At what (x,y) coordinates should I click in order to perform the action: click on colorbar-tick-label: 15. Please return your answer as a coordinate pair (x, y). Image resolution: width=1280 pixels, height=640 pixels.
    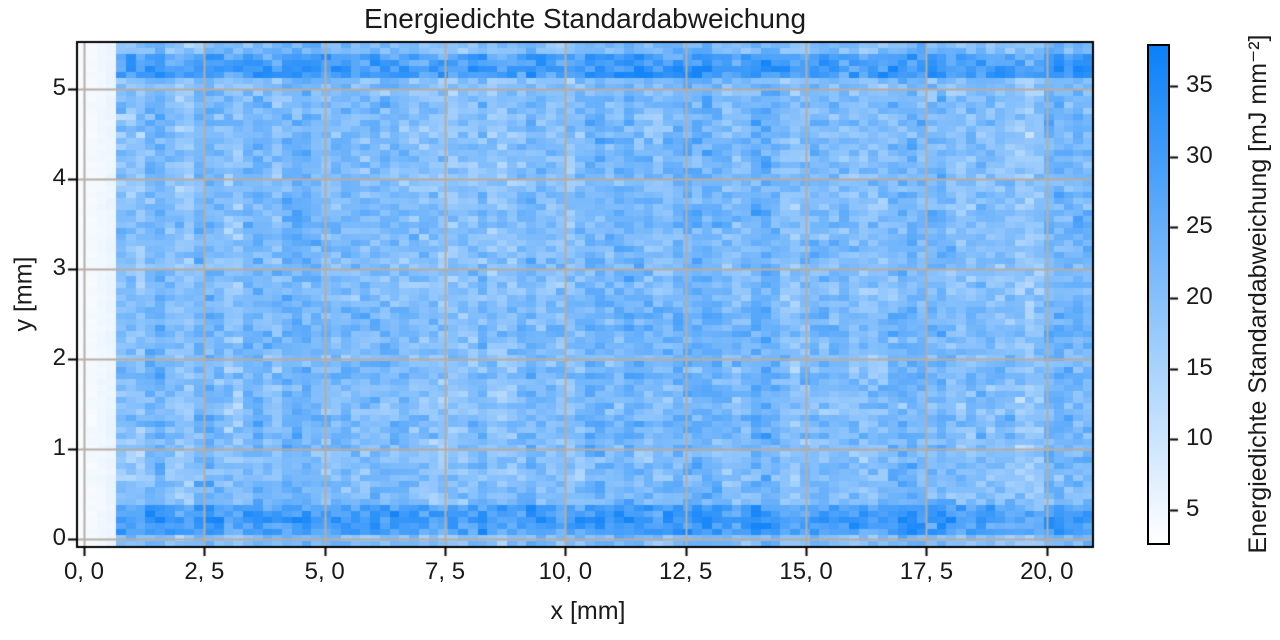
    Looking at the image, I should click on (1199, 367).